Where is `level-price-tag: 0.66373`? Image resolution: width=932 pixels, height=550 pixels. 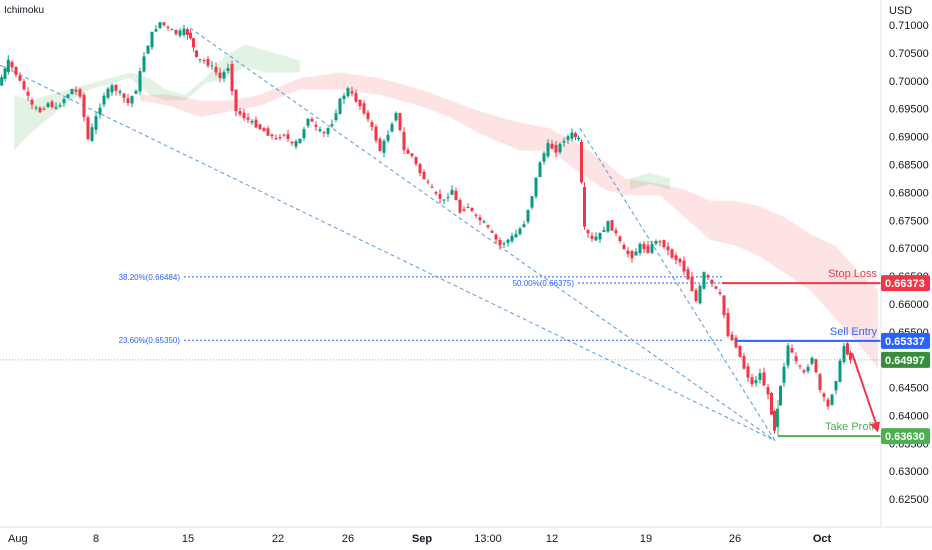
level-price-tag: 0.66373 is located at coordinates (905, 284).